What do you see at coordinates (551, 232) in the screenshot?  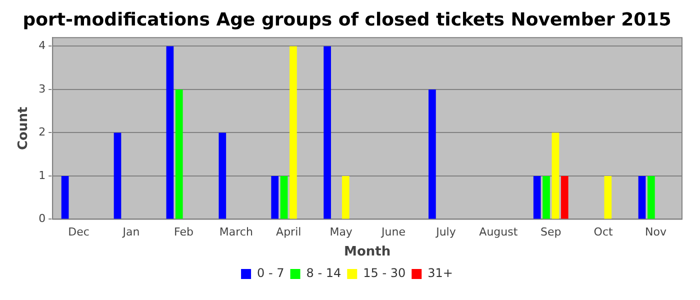 I see `x-tick-label: Sep` at bounding box center [551, 232].